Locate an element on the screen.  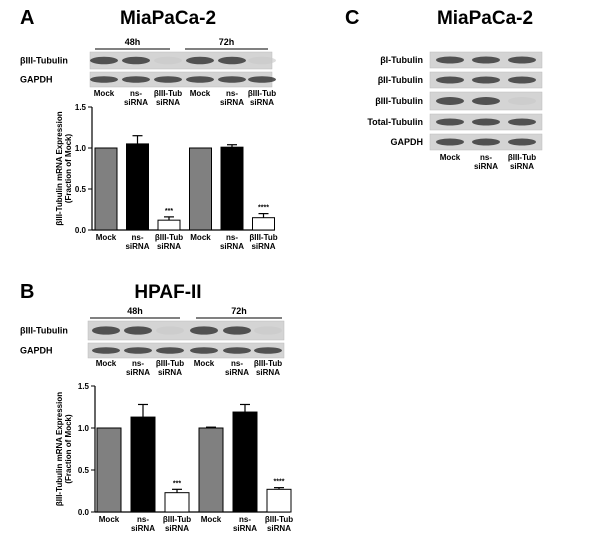
y-tick-label: 0.5 is located at coordinates (84, 470).